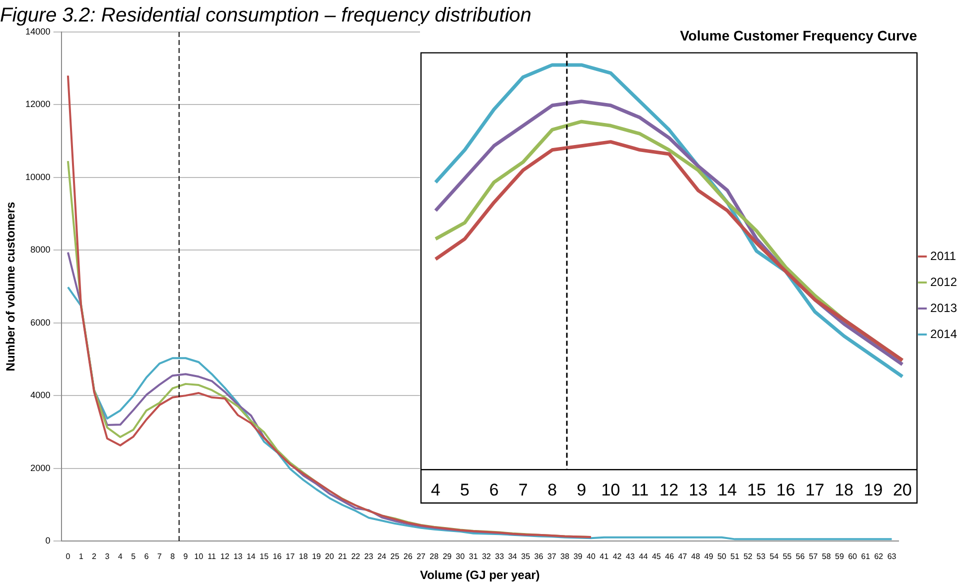  Describe the element at coordinates (94, 557) in the screenshot. I see `x-tick-label: 2` at that location.